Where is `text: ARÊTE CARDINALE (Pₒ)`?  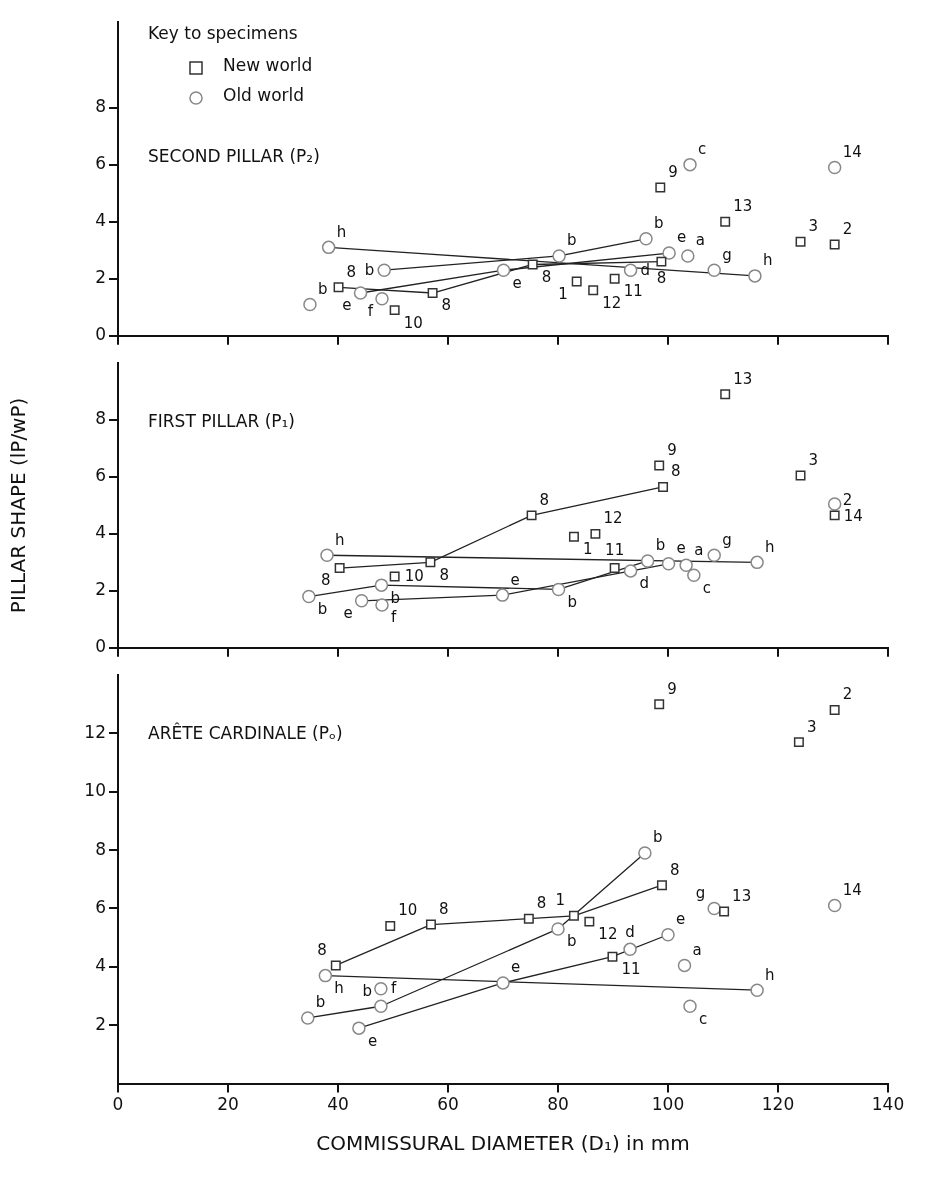
text: ARÊTE CARDINALE (Pₒ) is located at coordinates (245, 733).